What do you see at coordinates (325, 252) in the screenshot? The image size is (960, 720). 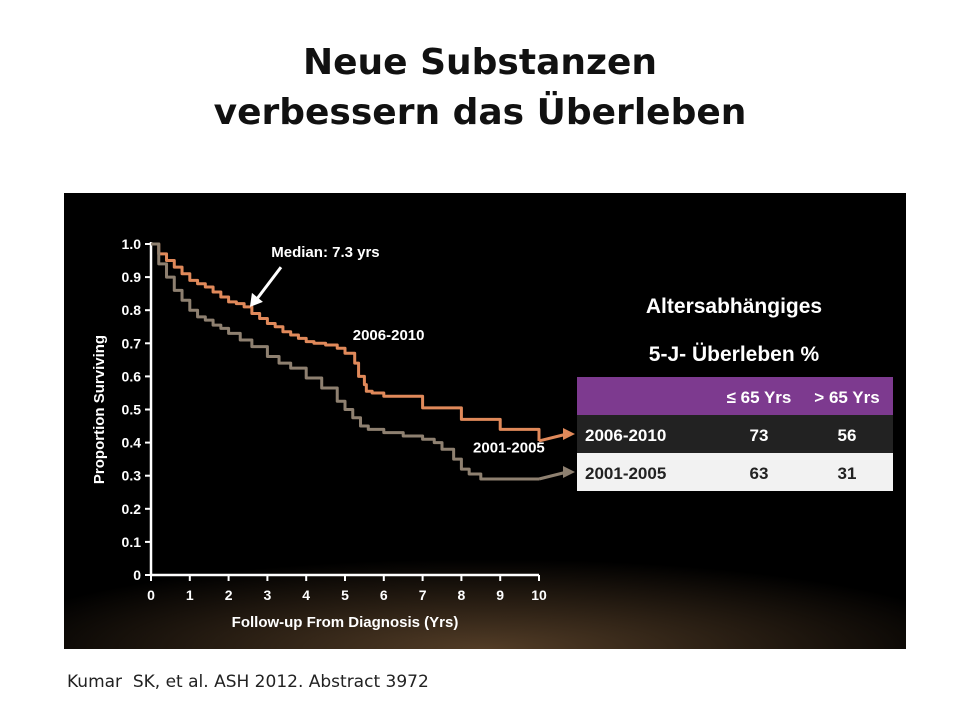 I see `annotation-label: Median: 7.3 yrs` at bounding box center [325, 252].